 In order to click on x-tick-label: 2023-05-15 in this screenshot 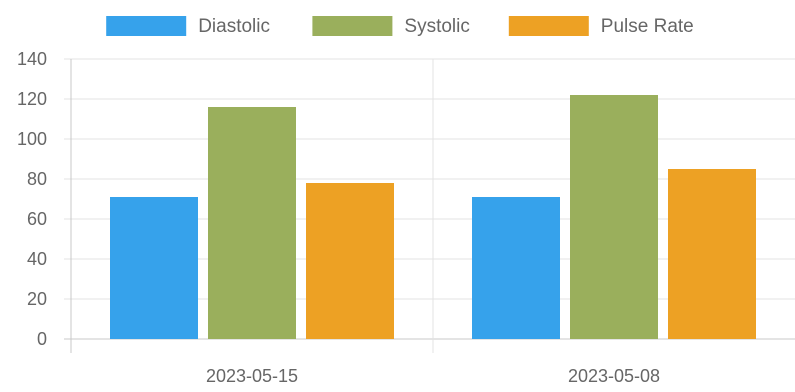, I will do `click(252, 376)`.